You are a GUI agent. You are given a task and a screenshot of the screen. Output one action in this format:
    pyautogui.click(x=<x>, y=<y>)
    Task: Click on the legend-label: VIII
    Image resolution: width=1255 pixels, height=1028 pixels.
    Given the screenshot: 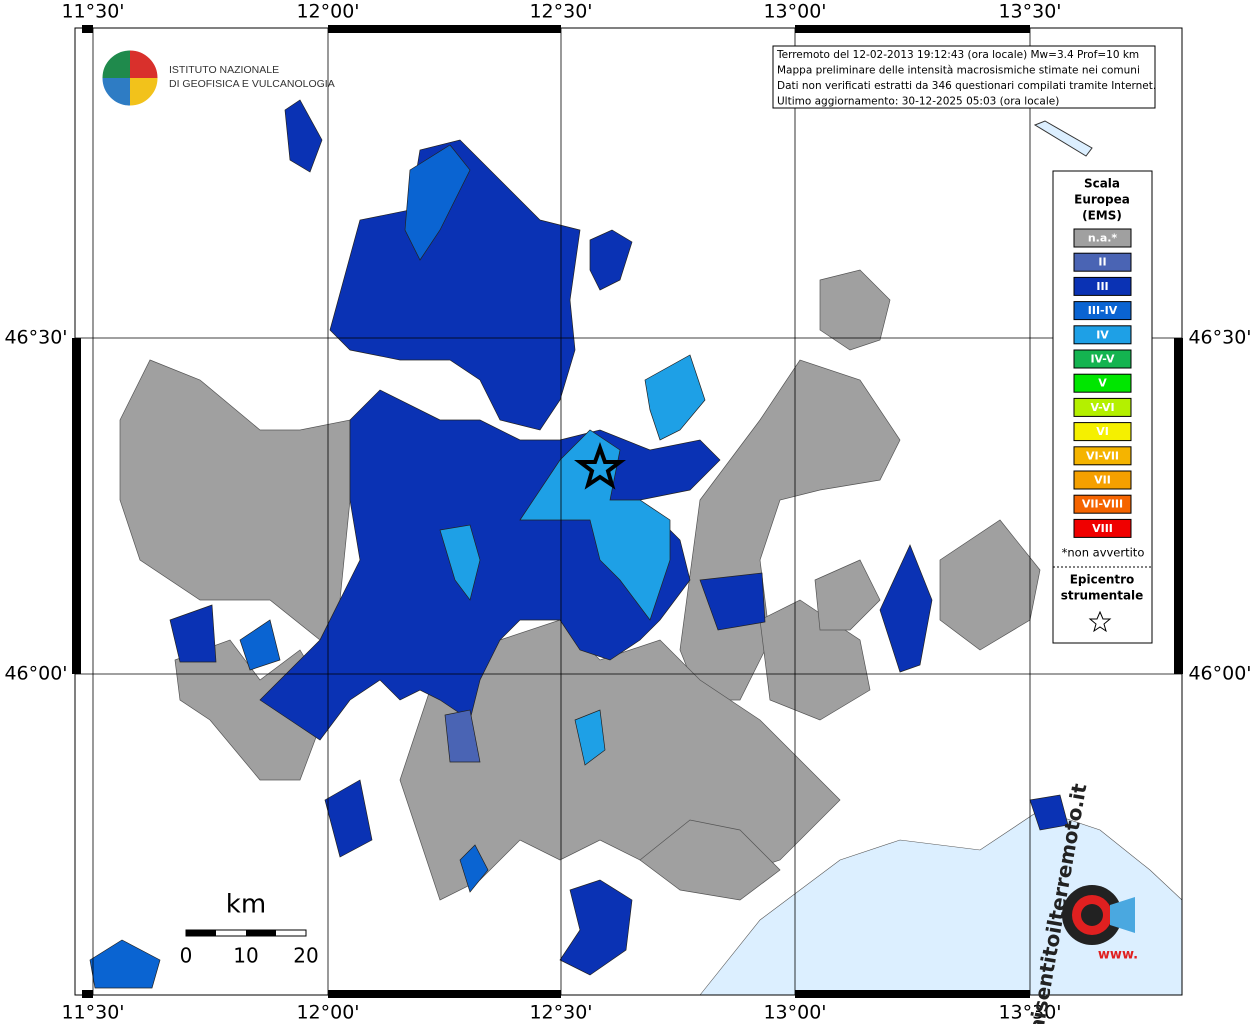 What is the action you would take?
    pyautogui.click(x=1102, y=528)
    